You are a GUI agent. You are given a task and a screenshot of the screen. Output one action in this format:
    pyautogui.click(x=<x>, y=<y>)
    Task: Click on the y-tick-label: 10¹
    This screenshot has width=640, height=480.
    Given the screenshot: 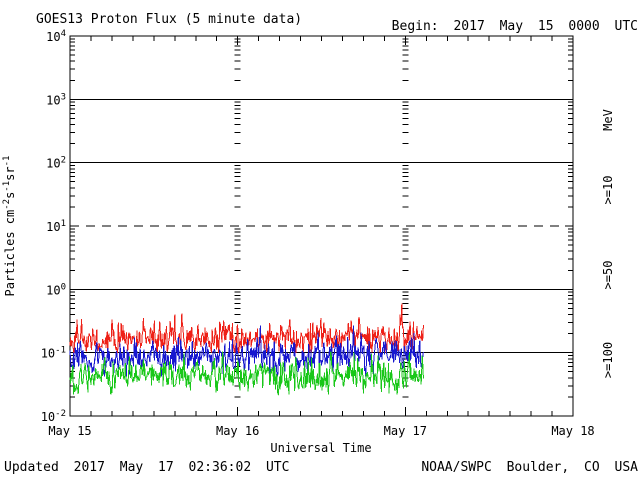 What is the action you would take?
    pyautogui.click(x=56, y=226)
    